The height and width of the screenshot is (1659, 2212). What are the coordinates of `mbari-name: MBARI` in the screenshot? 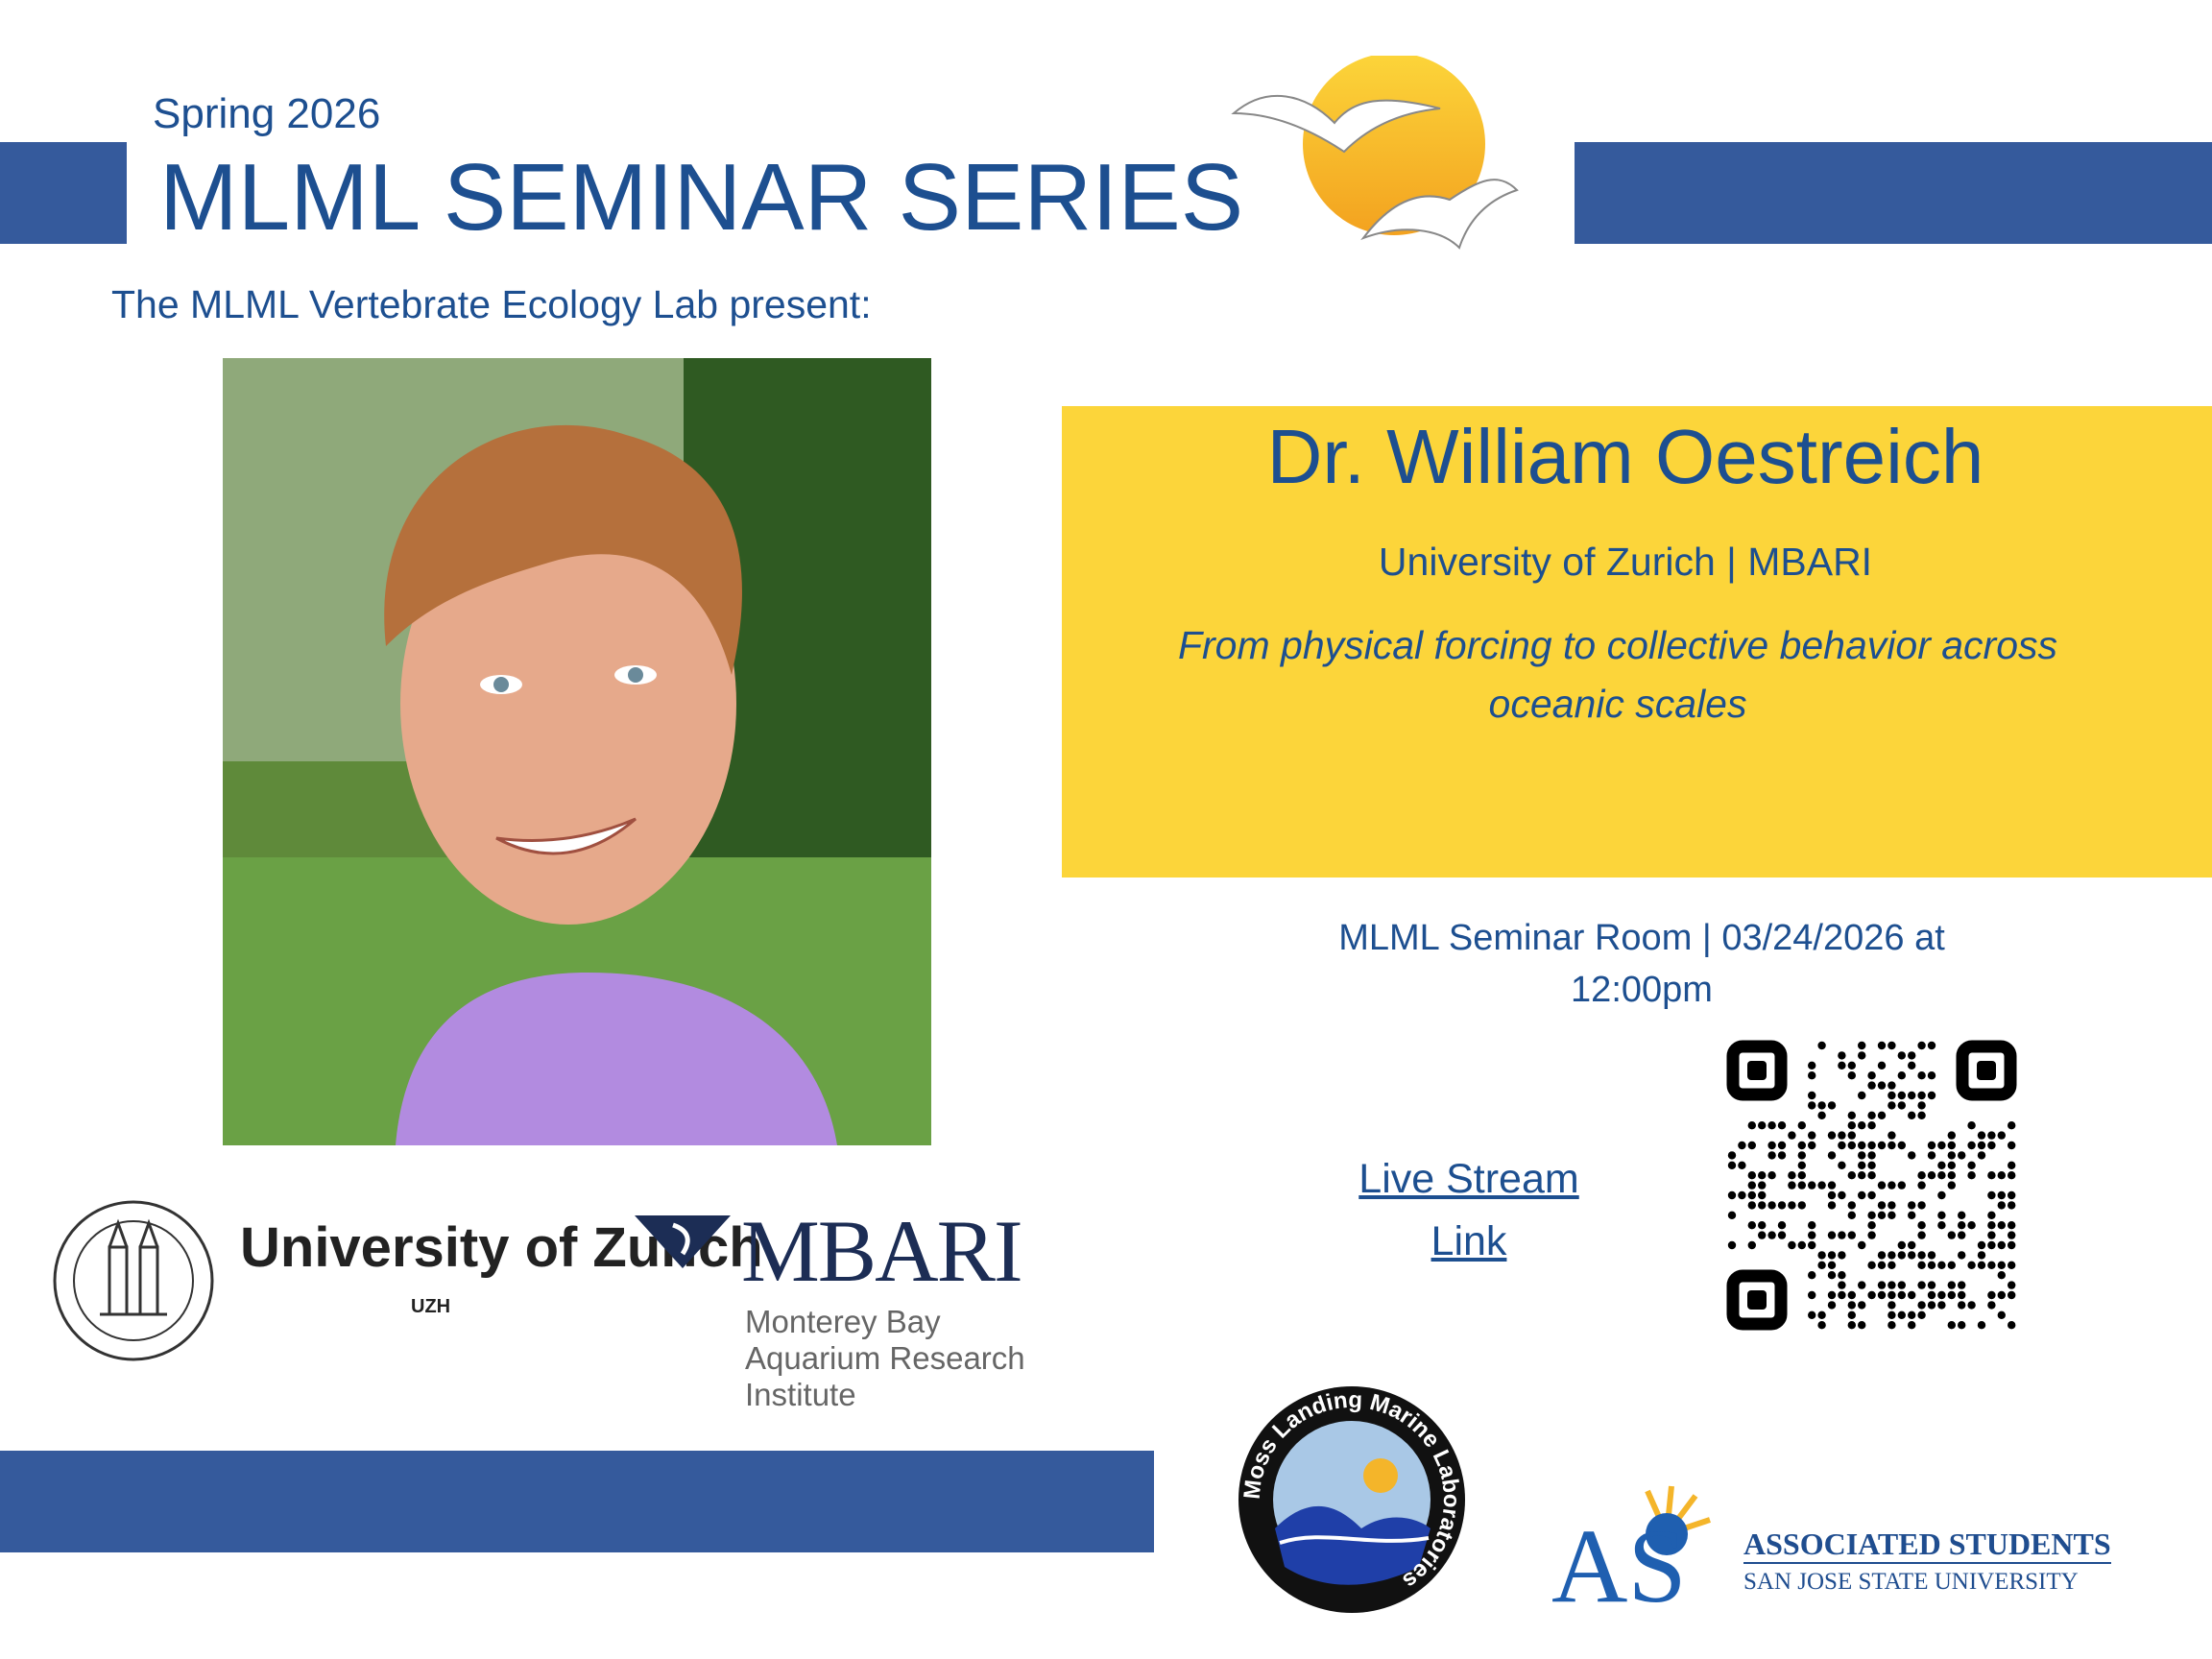 It's located at (882, 1251).